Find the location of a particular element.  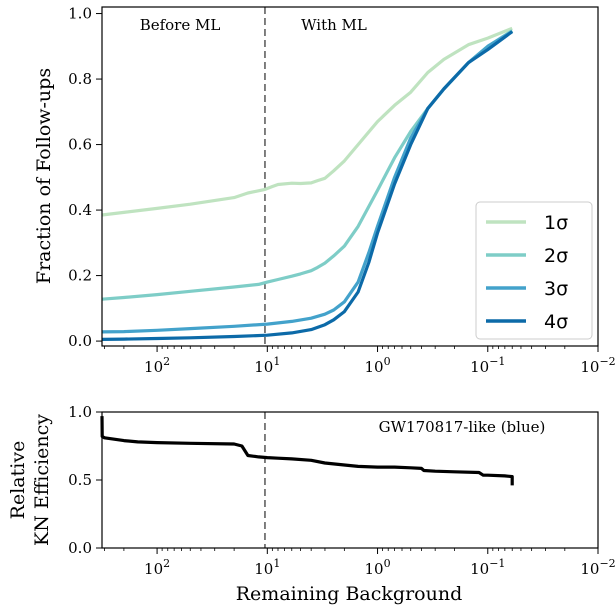

legend-box is located at coordinates (534, 270).